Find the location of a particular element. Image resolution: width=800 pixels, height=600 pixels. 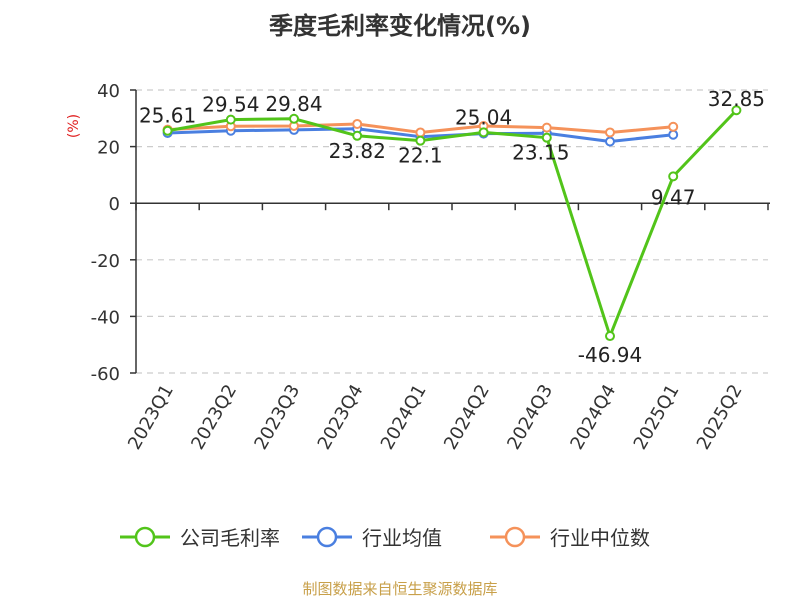

y-tick-label: 20 is located at coordinates (108, 148).